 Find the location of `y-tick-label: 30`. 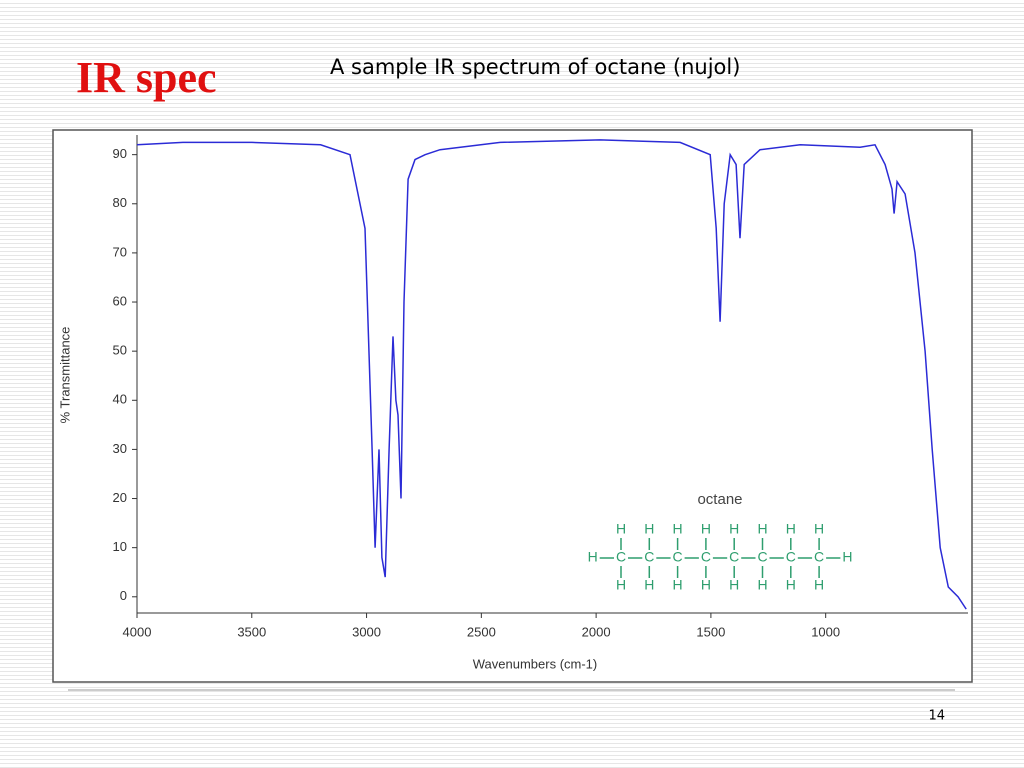

y-tick-label: 30 is located at coordinates (120, 448).